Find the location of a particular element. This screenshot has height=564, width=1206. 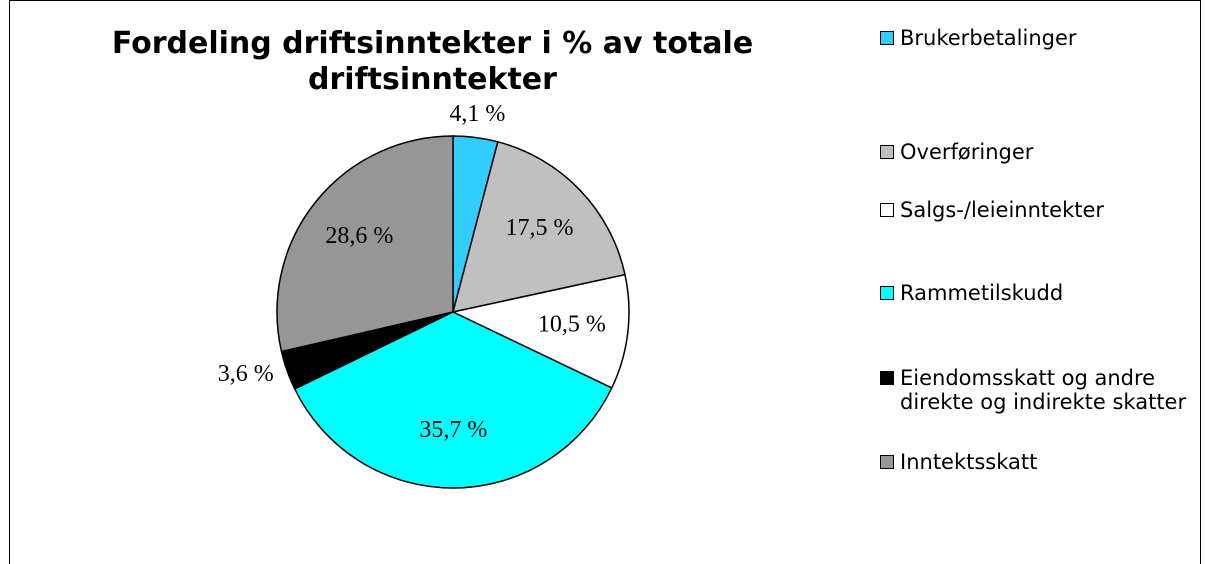

legend-item: Brukerbetalinger is located at coordinates (1035, 38).